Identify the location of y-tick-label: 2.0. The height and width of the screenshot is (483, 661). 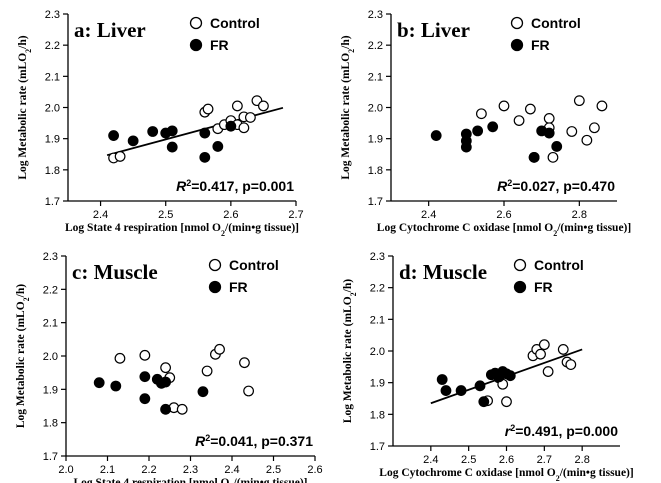
(52, 109).